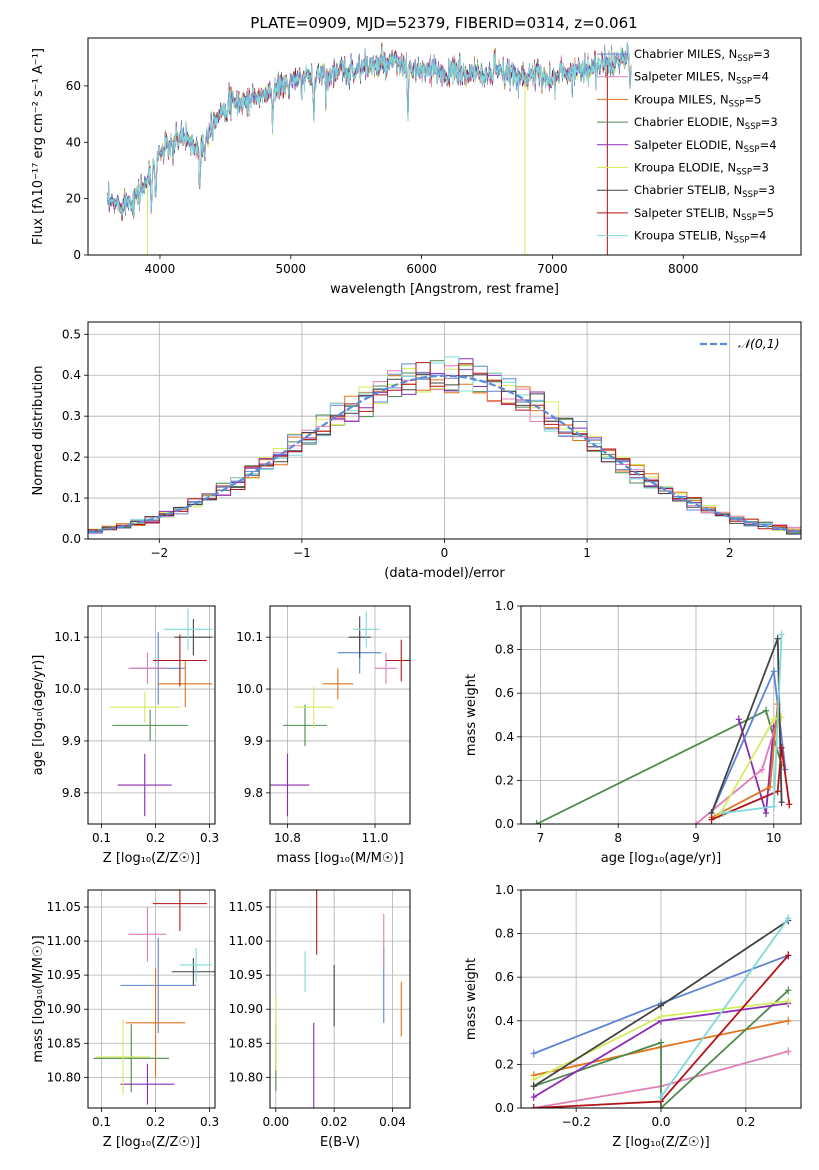 Image resolution: width=819 pixels, height=1170 pixels. I want to click on massweight_vs_age-frame, so click(661, 715).